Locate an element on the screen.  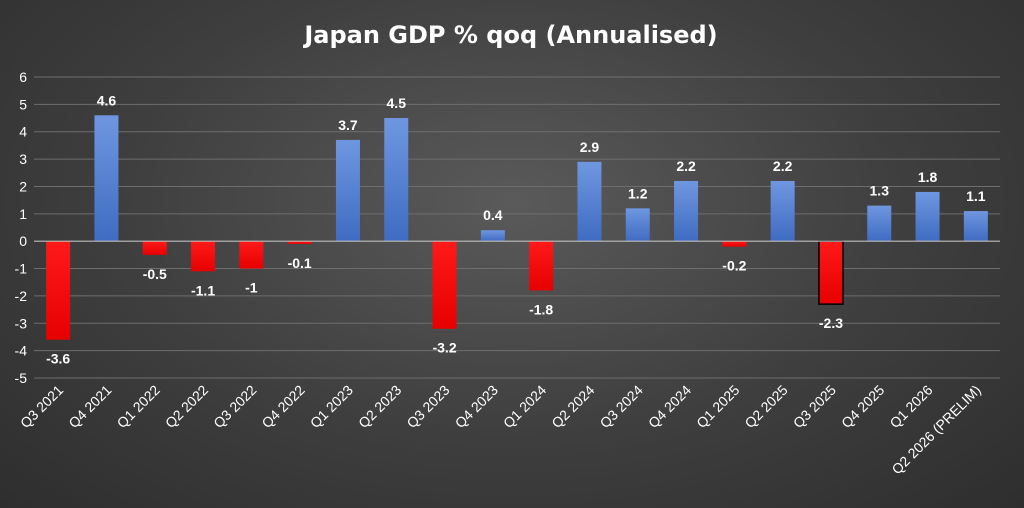
x-tick-label: Q3 2024 is located at coordinates (621, 406).